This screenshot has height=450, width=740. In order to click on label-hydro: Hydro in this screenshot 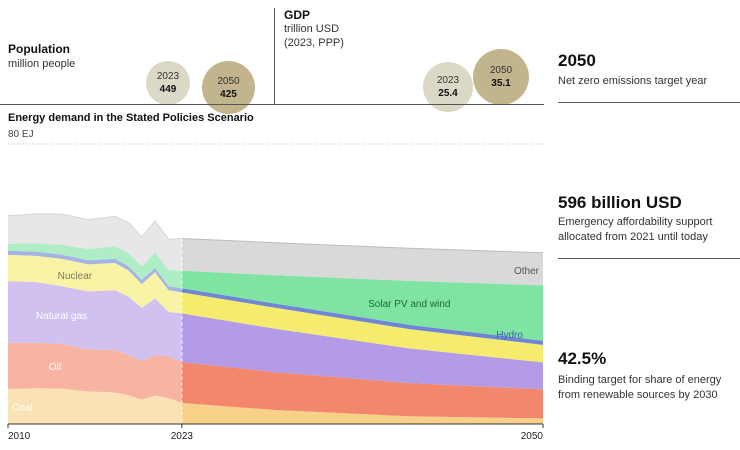, I will do `click(509, 335)`.